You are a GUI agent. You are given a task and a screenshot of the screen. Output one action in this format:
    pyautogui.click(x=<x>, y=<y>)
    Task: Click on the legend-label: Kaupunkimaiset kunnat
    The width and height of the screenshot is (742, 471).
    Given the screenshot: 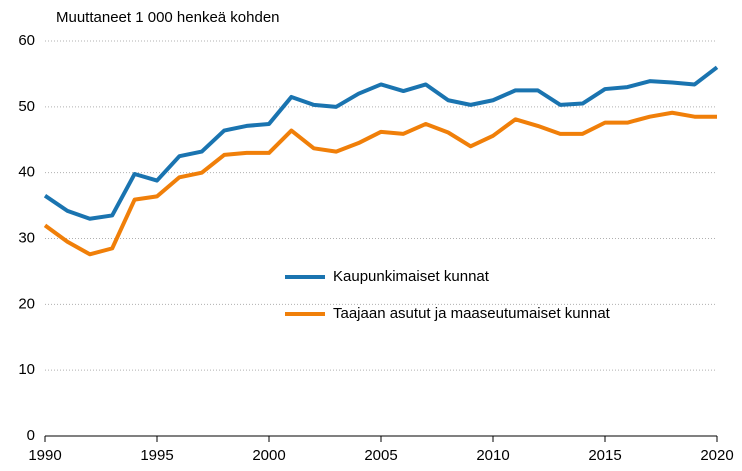 What is the action you would take?
    pyautogui.click(x=411, y=276)
    